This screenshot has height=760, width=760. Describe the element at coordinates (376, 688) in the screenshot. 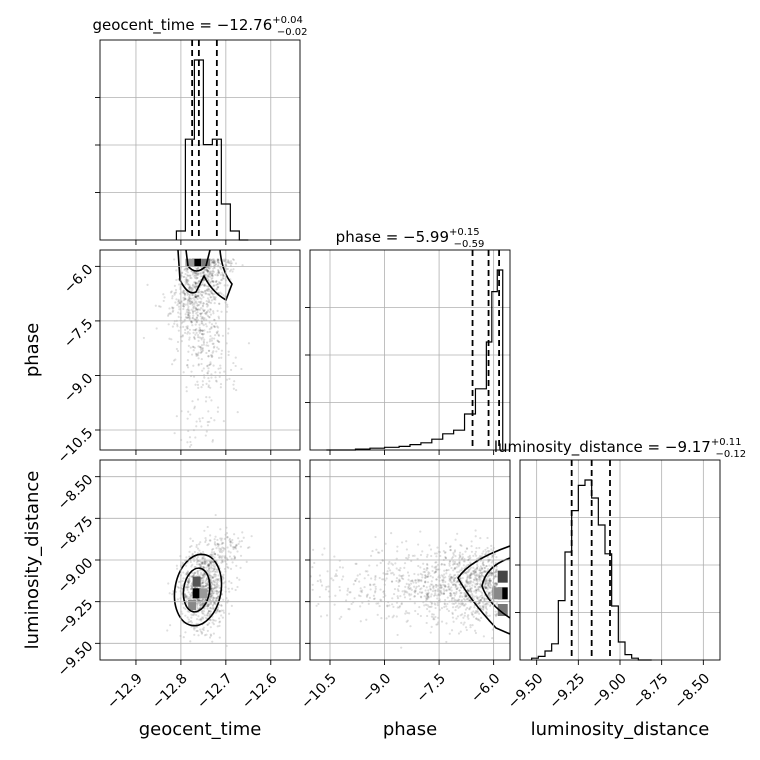

I see `xtick-label-phase: −9.0` at that location.